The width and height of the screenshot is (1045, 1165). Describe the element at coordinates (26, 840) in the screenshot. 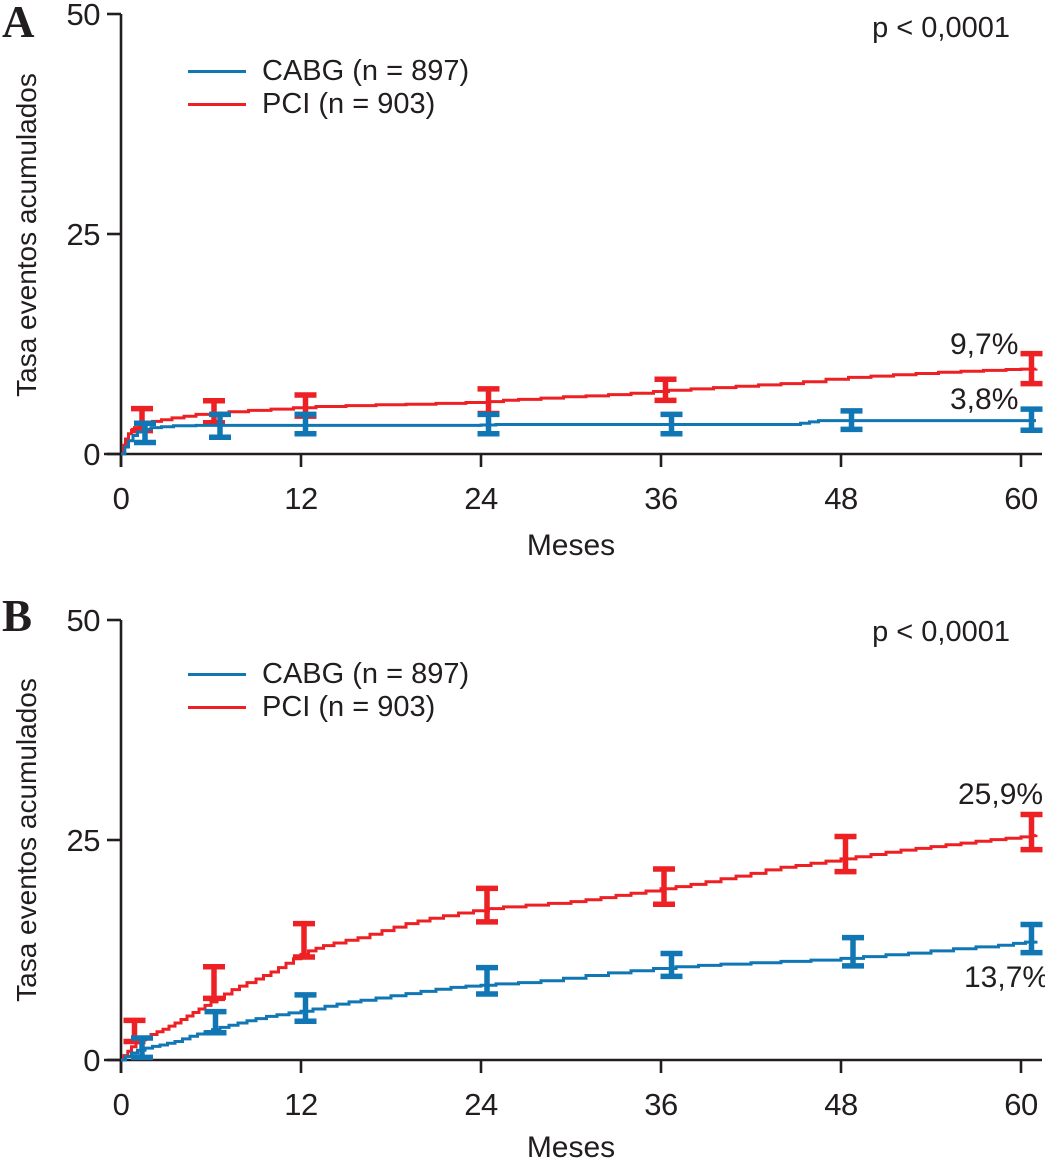

I see `panel-b-y-axis-title: Tasa eventos acumulados` at that location.